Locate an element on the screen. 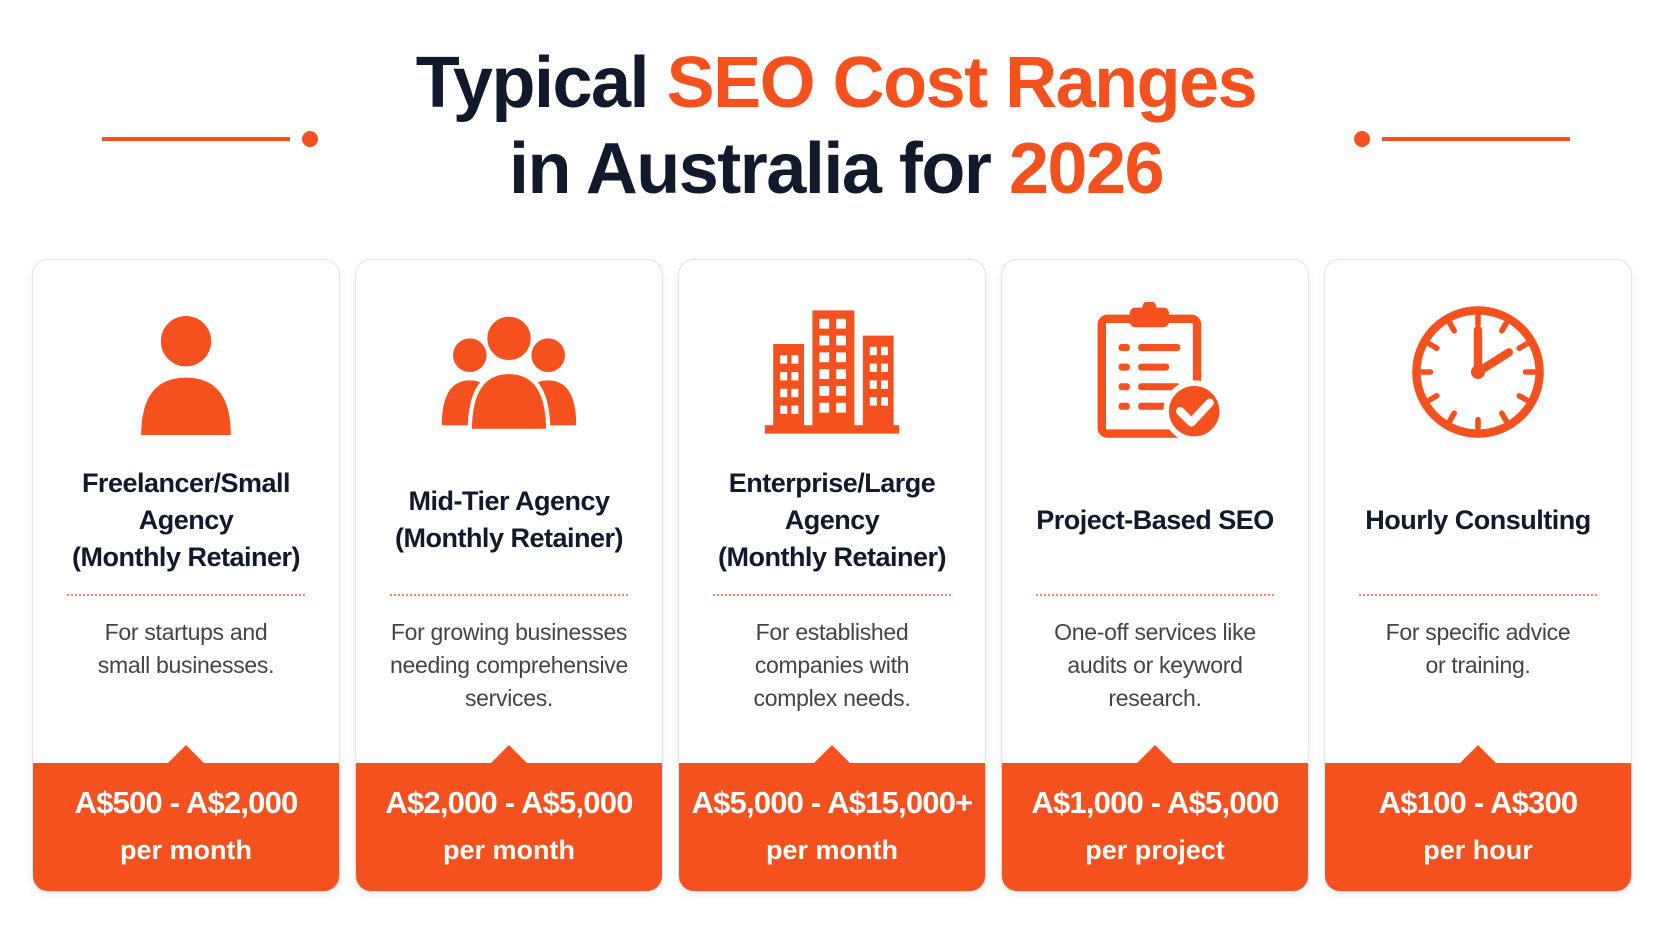 This screenshot has height=941, width=1672. description-line: or training. is located at coordinates (1478, 665).